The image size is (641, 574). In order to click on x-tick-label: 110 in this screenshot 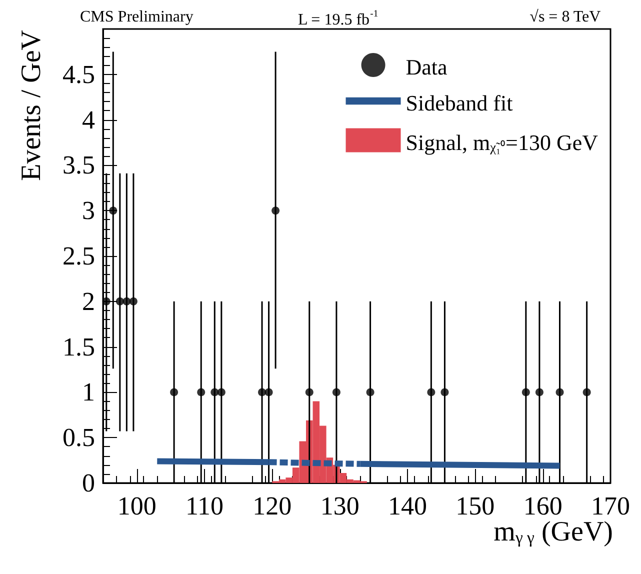, I will do `click(204, 506)`.